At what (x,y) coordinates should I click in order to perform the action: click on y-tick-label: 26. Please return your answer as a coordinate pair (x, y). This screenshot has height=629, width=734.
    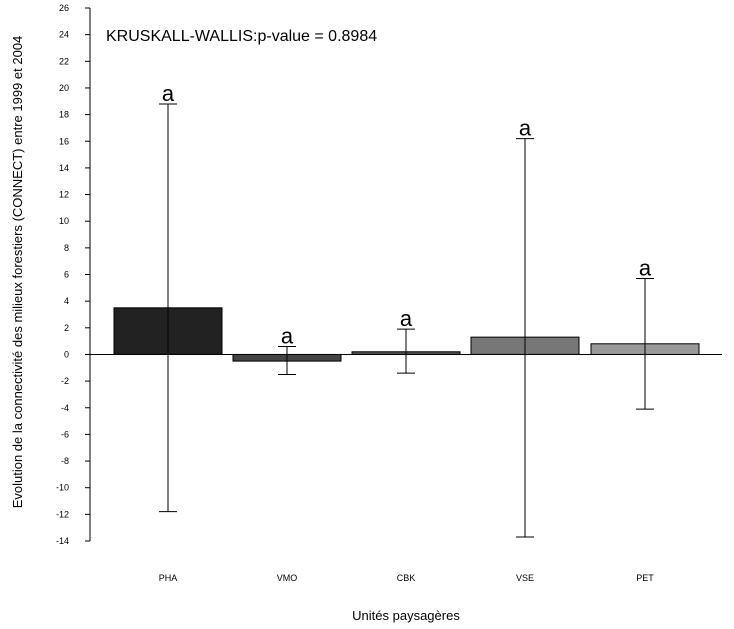
    Looking at the image, I should click on (64, 8).